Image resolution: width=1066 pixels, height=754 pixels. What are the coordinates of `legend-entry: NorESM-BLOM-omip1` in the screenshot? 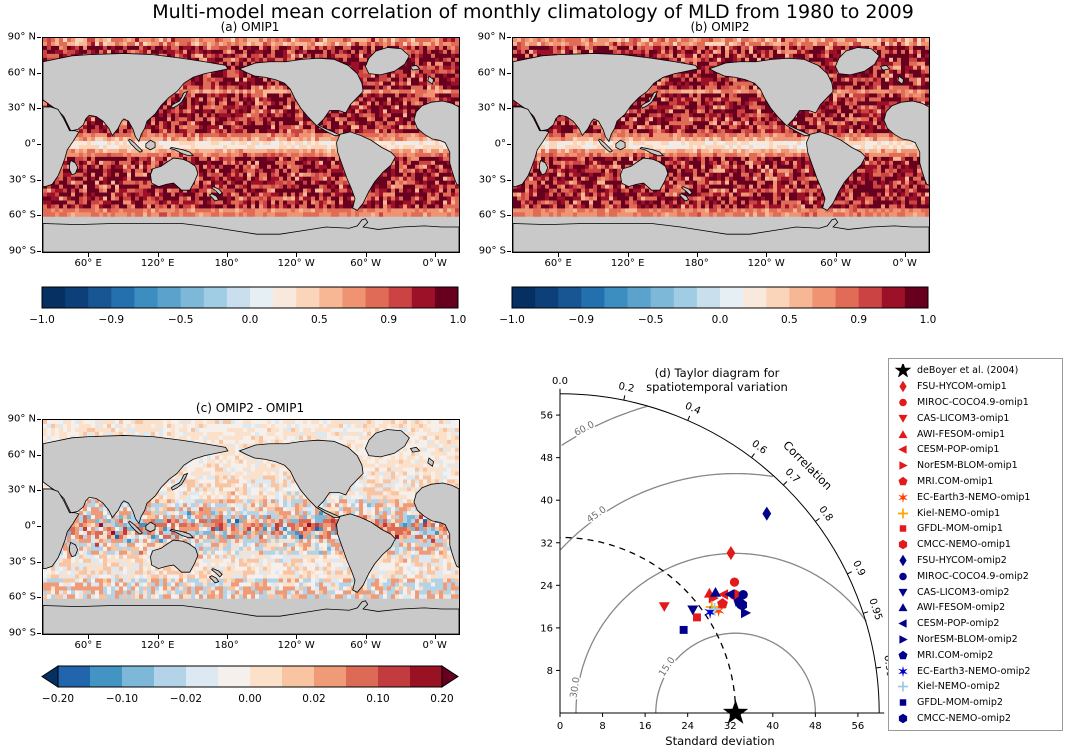 It's located at (975, 466).